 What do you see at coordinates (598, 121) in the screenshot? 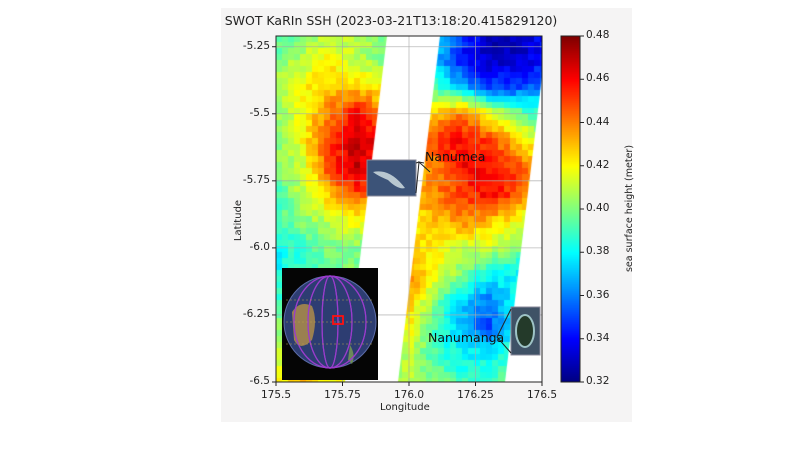
I see `colorbar-tick-label: 0.44` at bounding box center [598, 121].